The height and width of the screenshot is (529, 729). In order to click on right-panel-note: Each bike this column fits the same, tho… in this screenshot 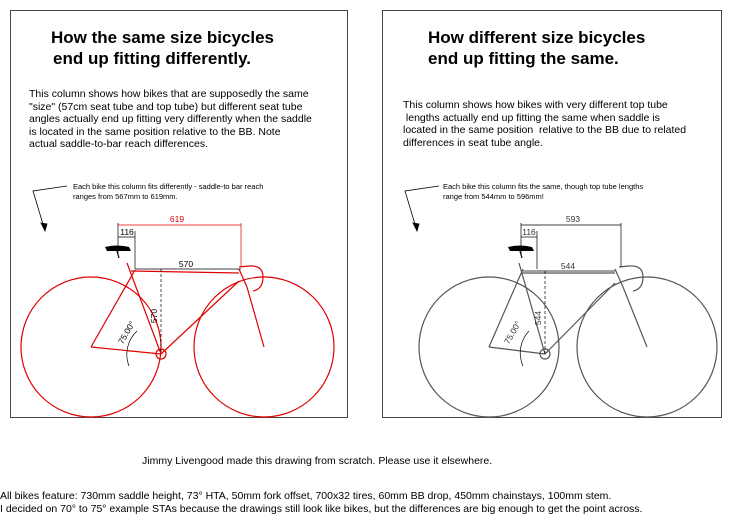, I will do `click(543, 192)`.